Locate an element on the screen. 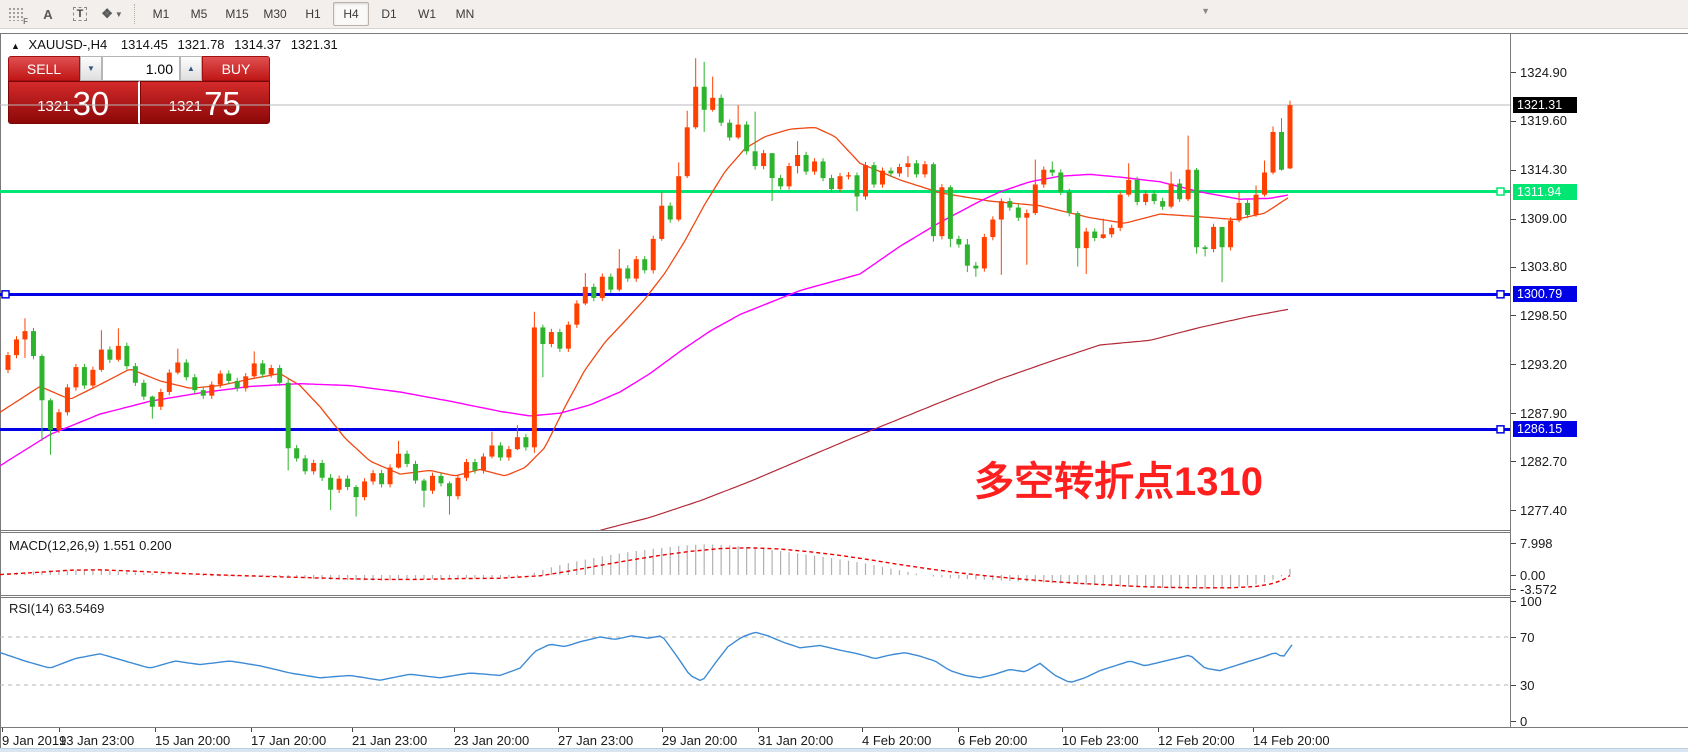 Image resolution: width=1688 pixels, height=752 pixels. time-tick-label: 29 Jan 20:00 is located at coordinates (700, 740).